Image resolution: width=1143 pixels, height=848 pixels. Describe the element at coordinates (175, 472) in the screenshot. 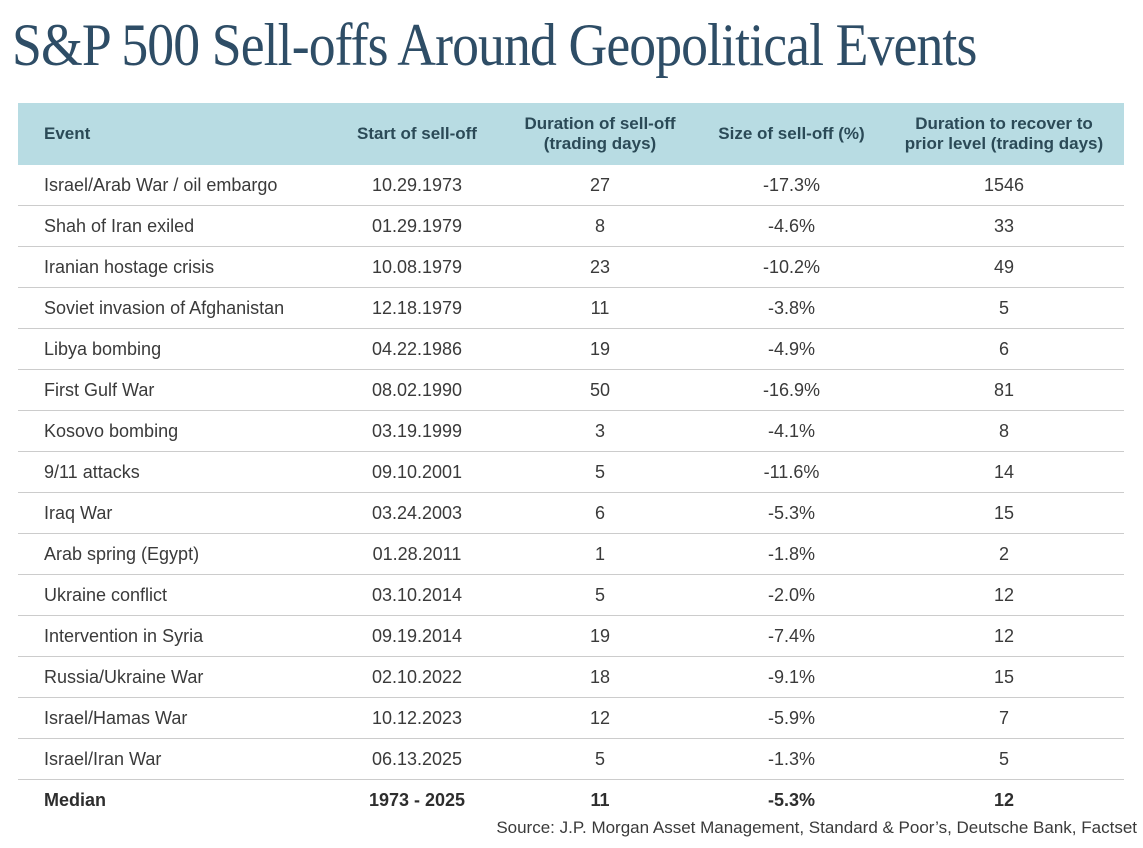

I see `event-cell: 9/11 attacks` at that location.